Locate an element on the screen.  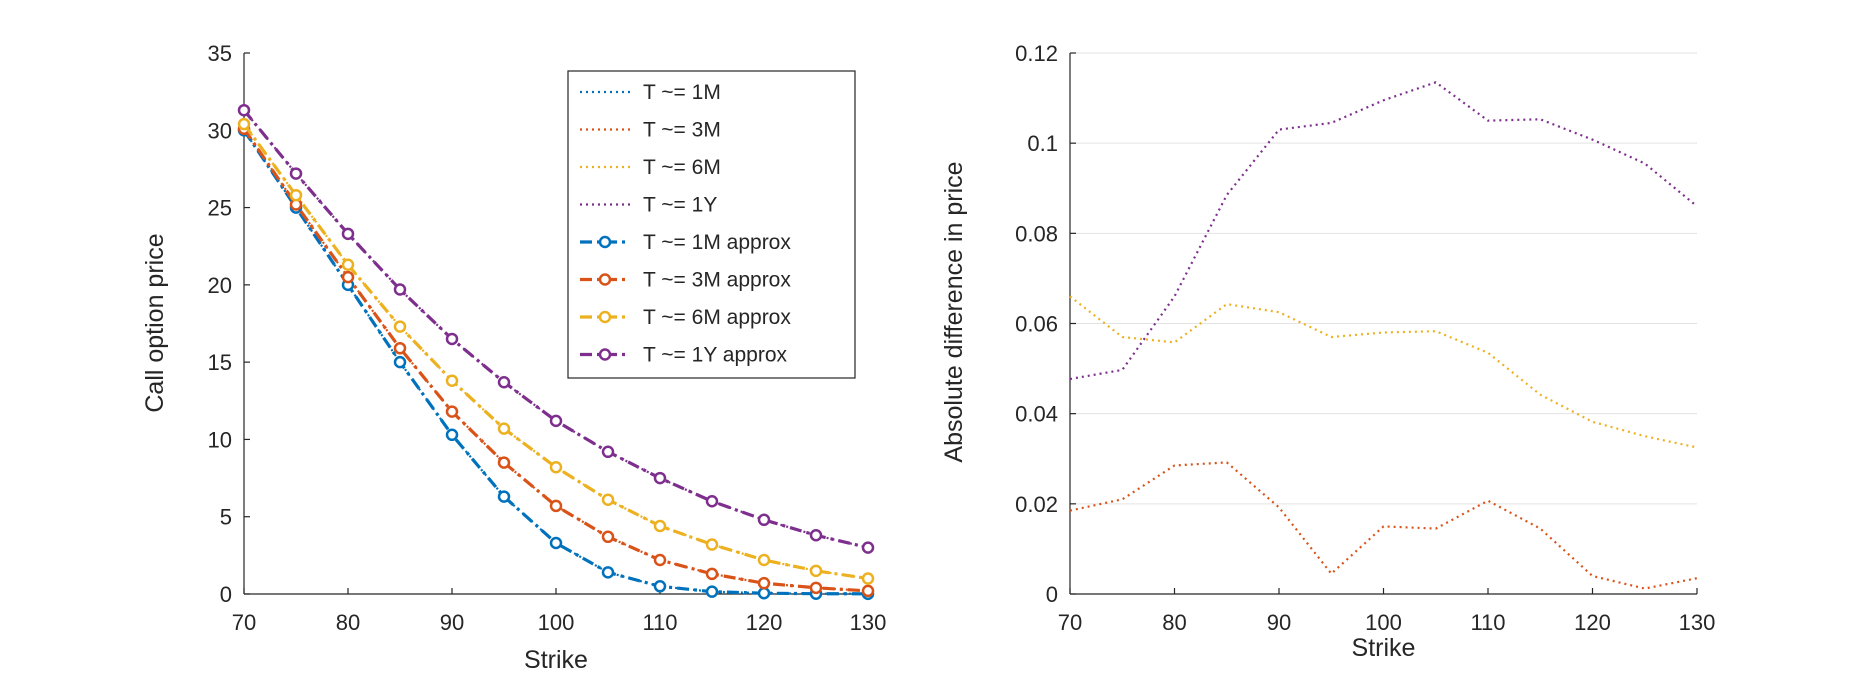
y-tick-label: 15 is located at coordinates (220, 362).